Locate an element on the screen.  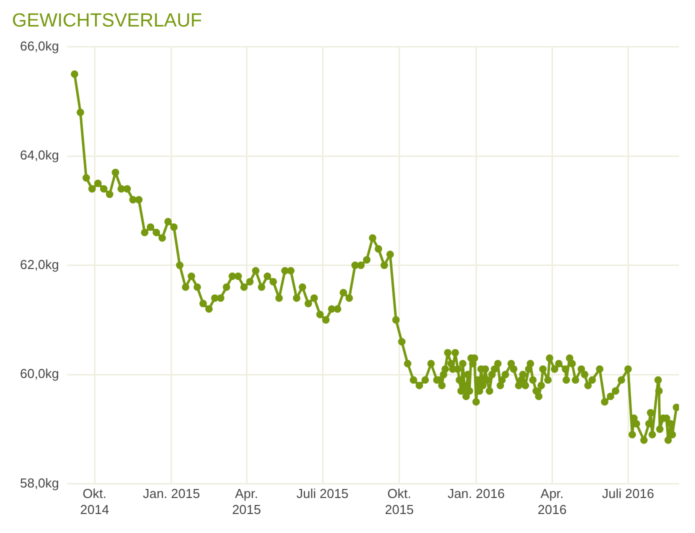
chart-title: GEWICHTSVERLAUF is located at coordinates (107, 21).